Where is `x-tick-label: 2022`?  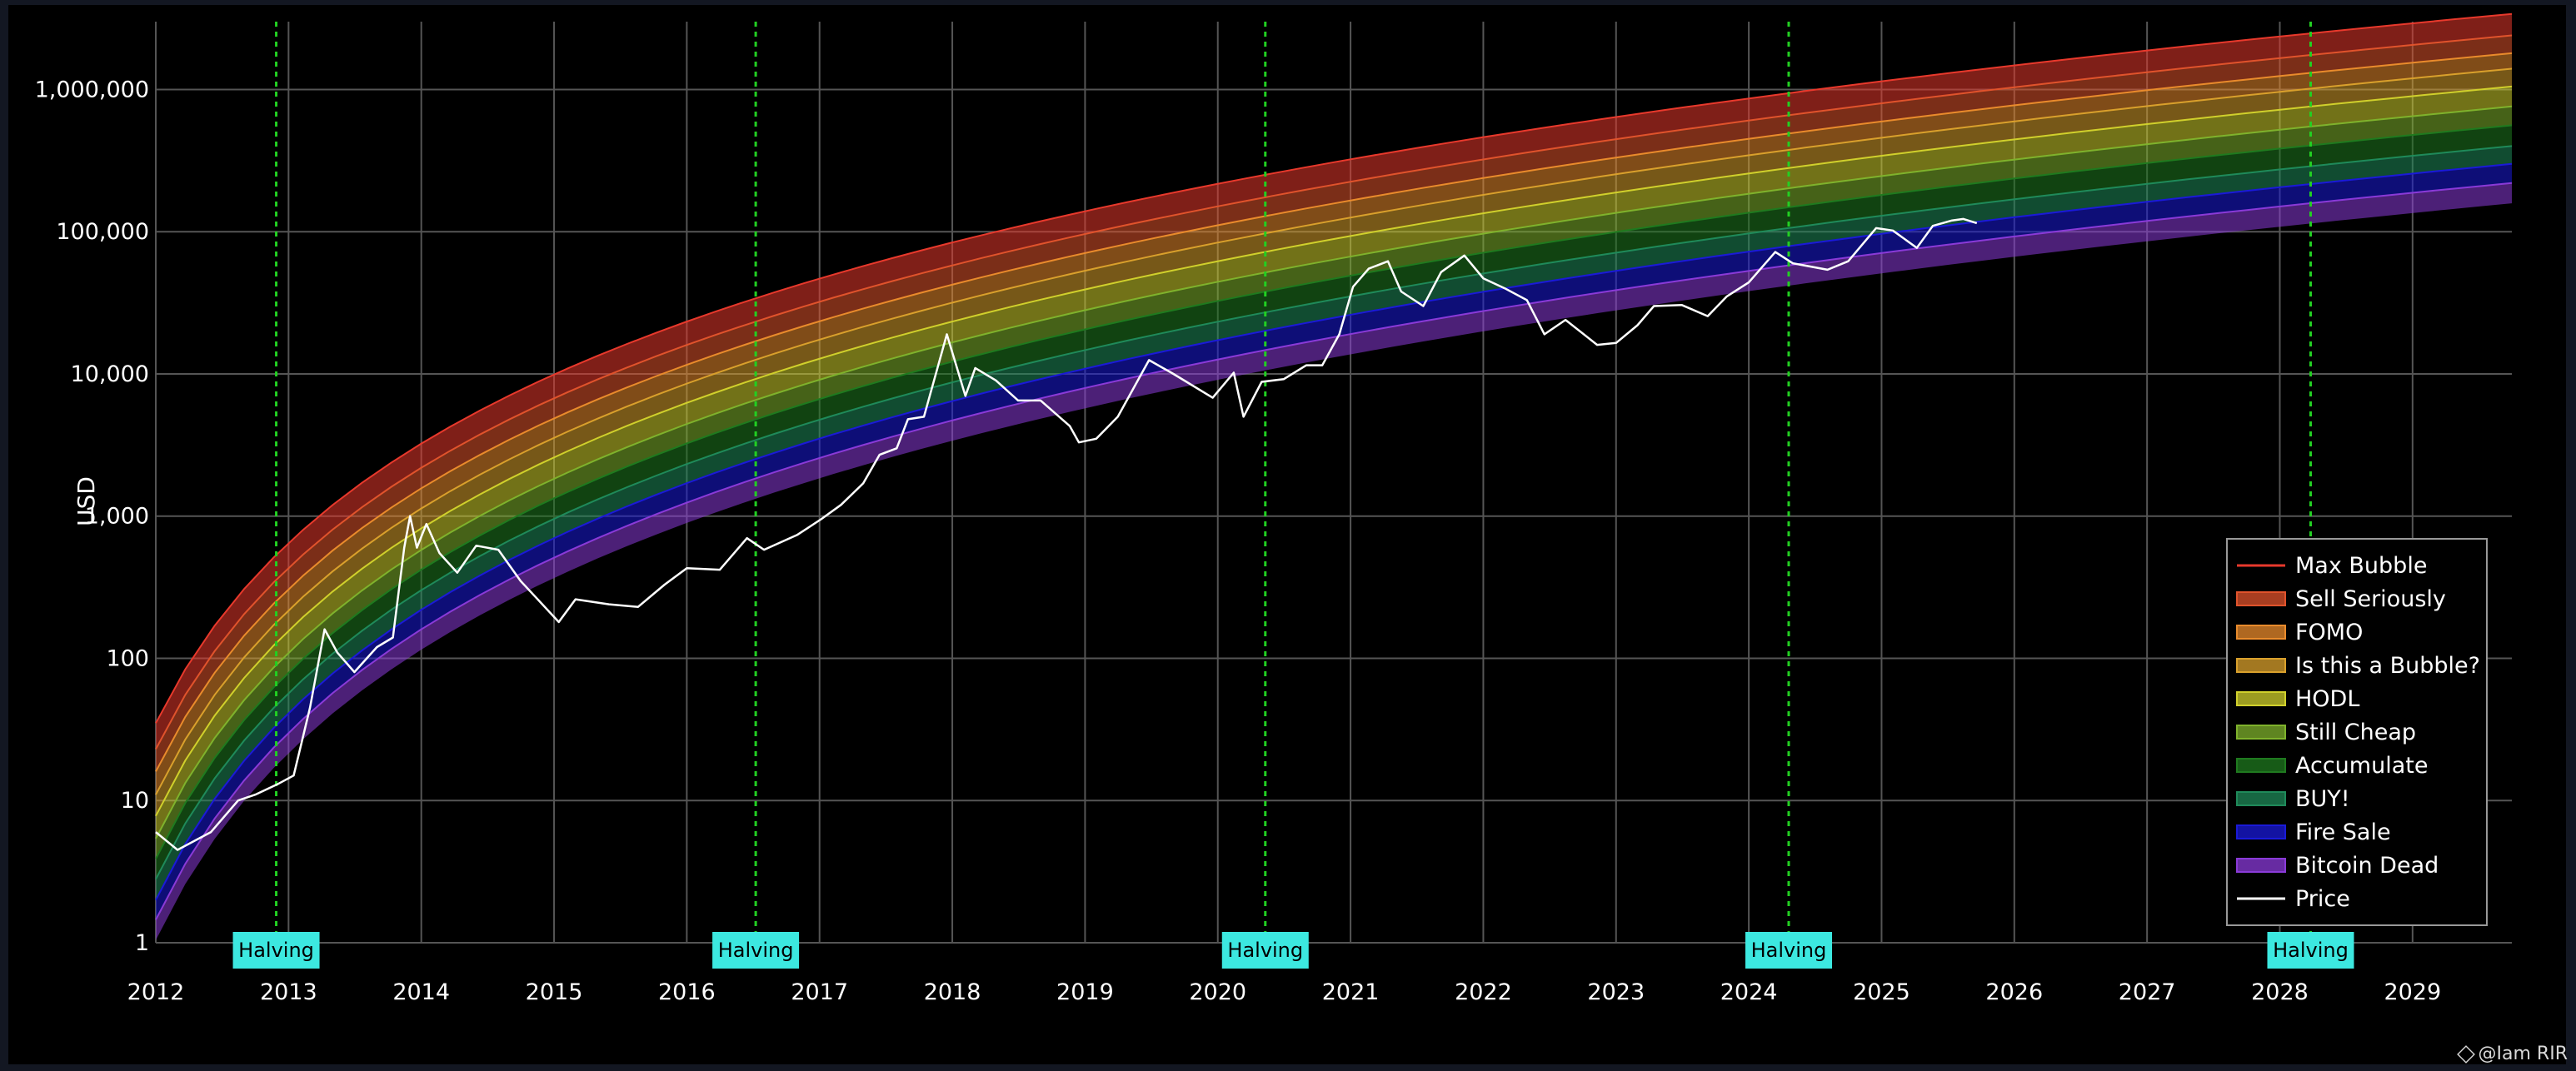
x-tick-label: 2022 is located at coordinates (1483, 992).